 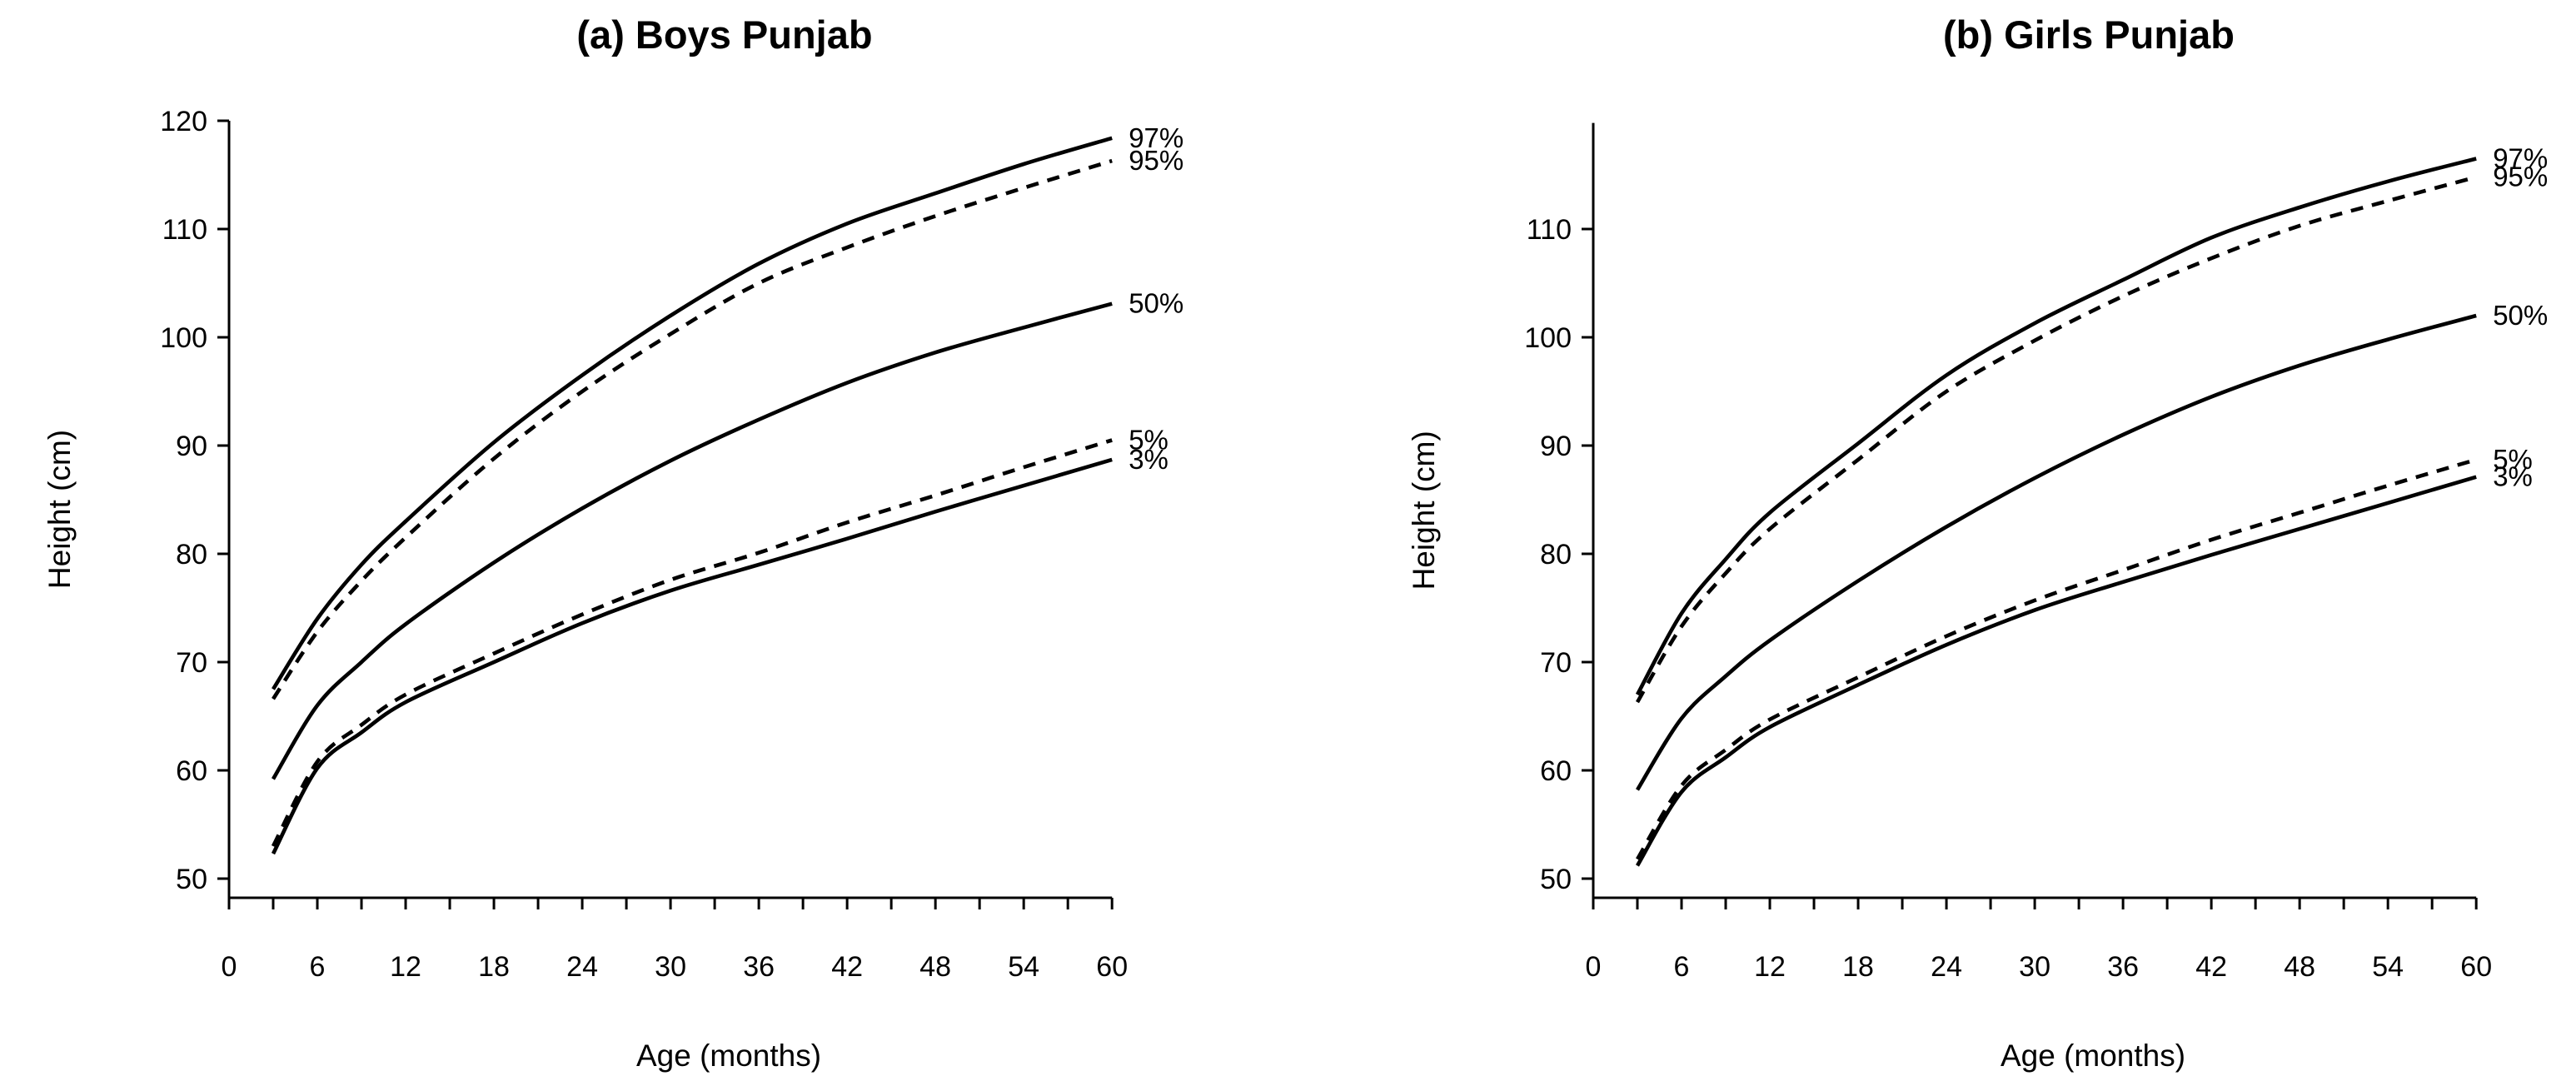 I want to click on curve-label-95pct-girls: 95%, so click(x=2521, y=177).